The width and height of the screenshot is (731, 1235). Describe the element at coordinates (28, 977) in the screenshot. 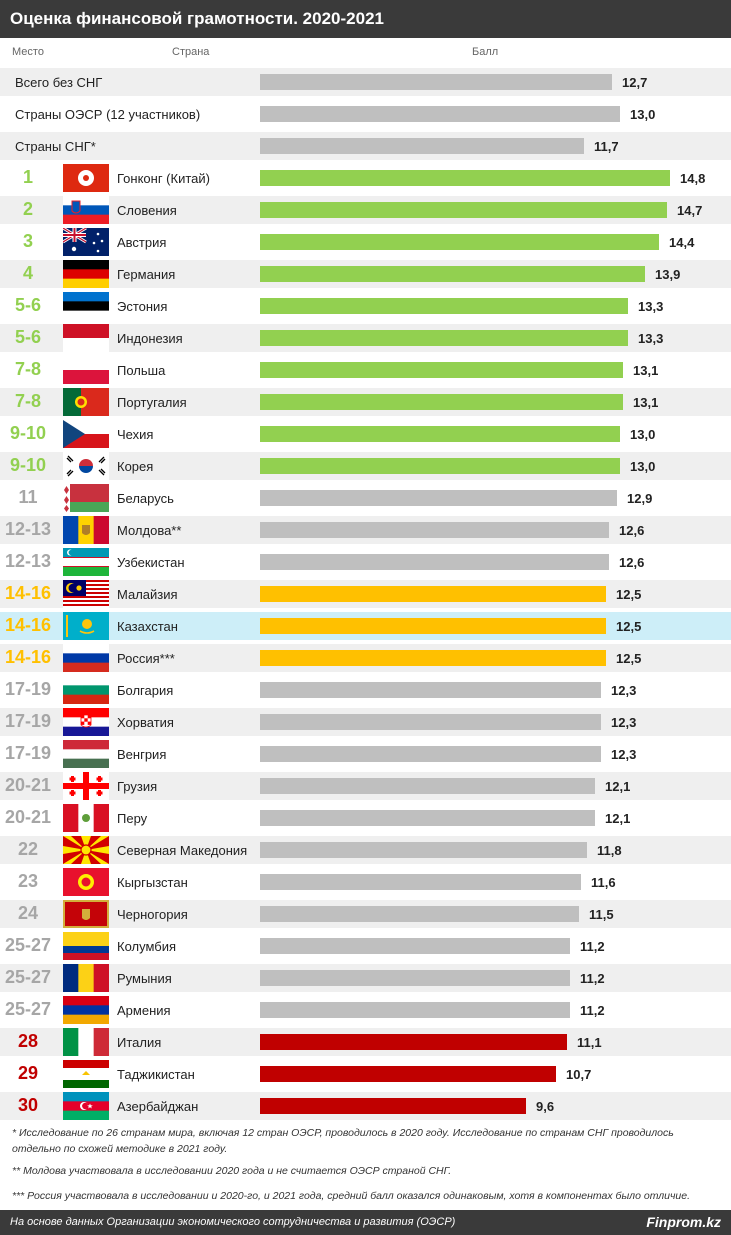

I see `rank-label: 25-27` at that location.